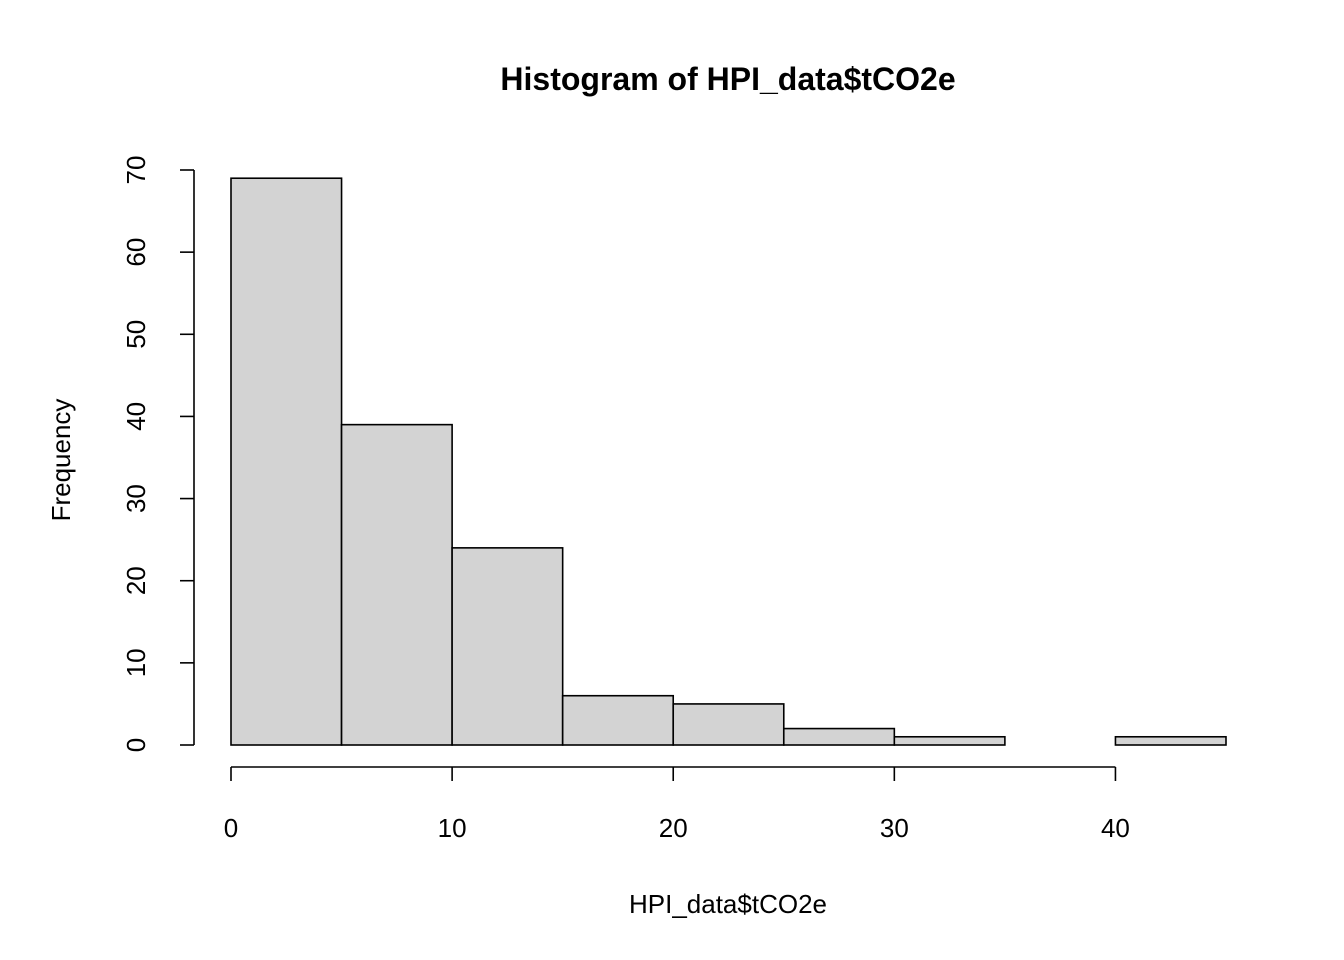 This screenshot has width=1344, height=960. Describe the element at coordinates (673, 828) in the screenshot. I see `x-tick-label-2: 20` at that location.